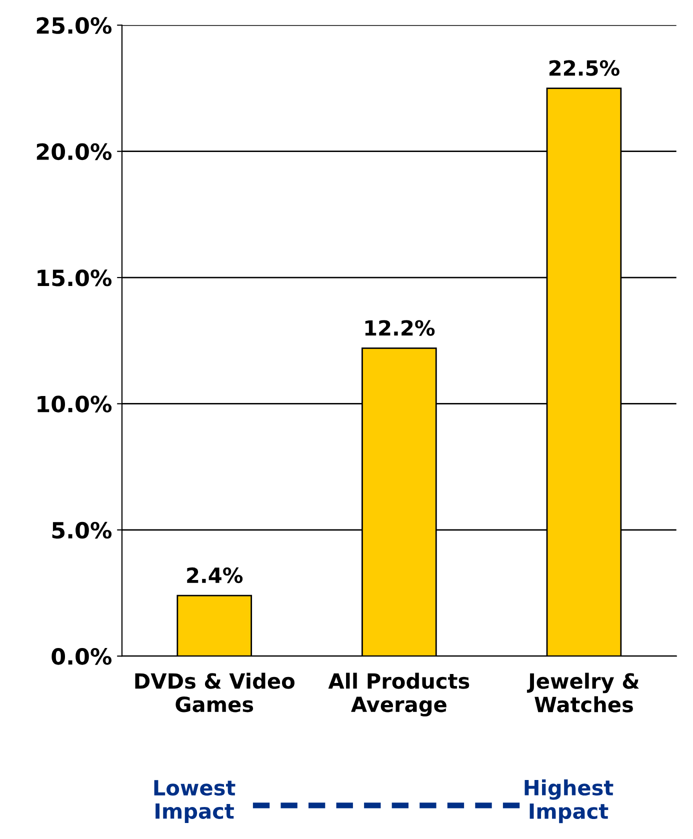  I want to click on data-label: 22.5%, so click(584, 68).